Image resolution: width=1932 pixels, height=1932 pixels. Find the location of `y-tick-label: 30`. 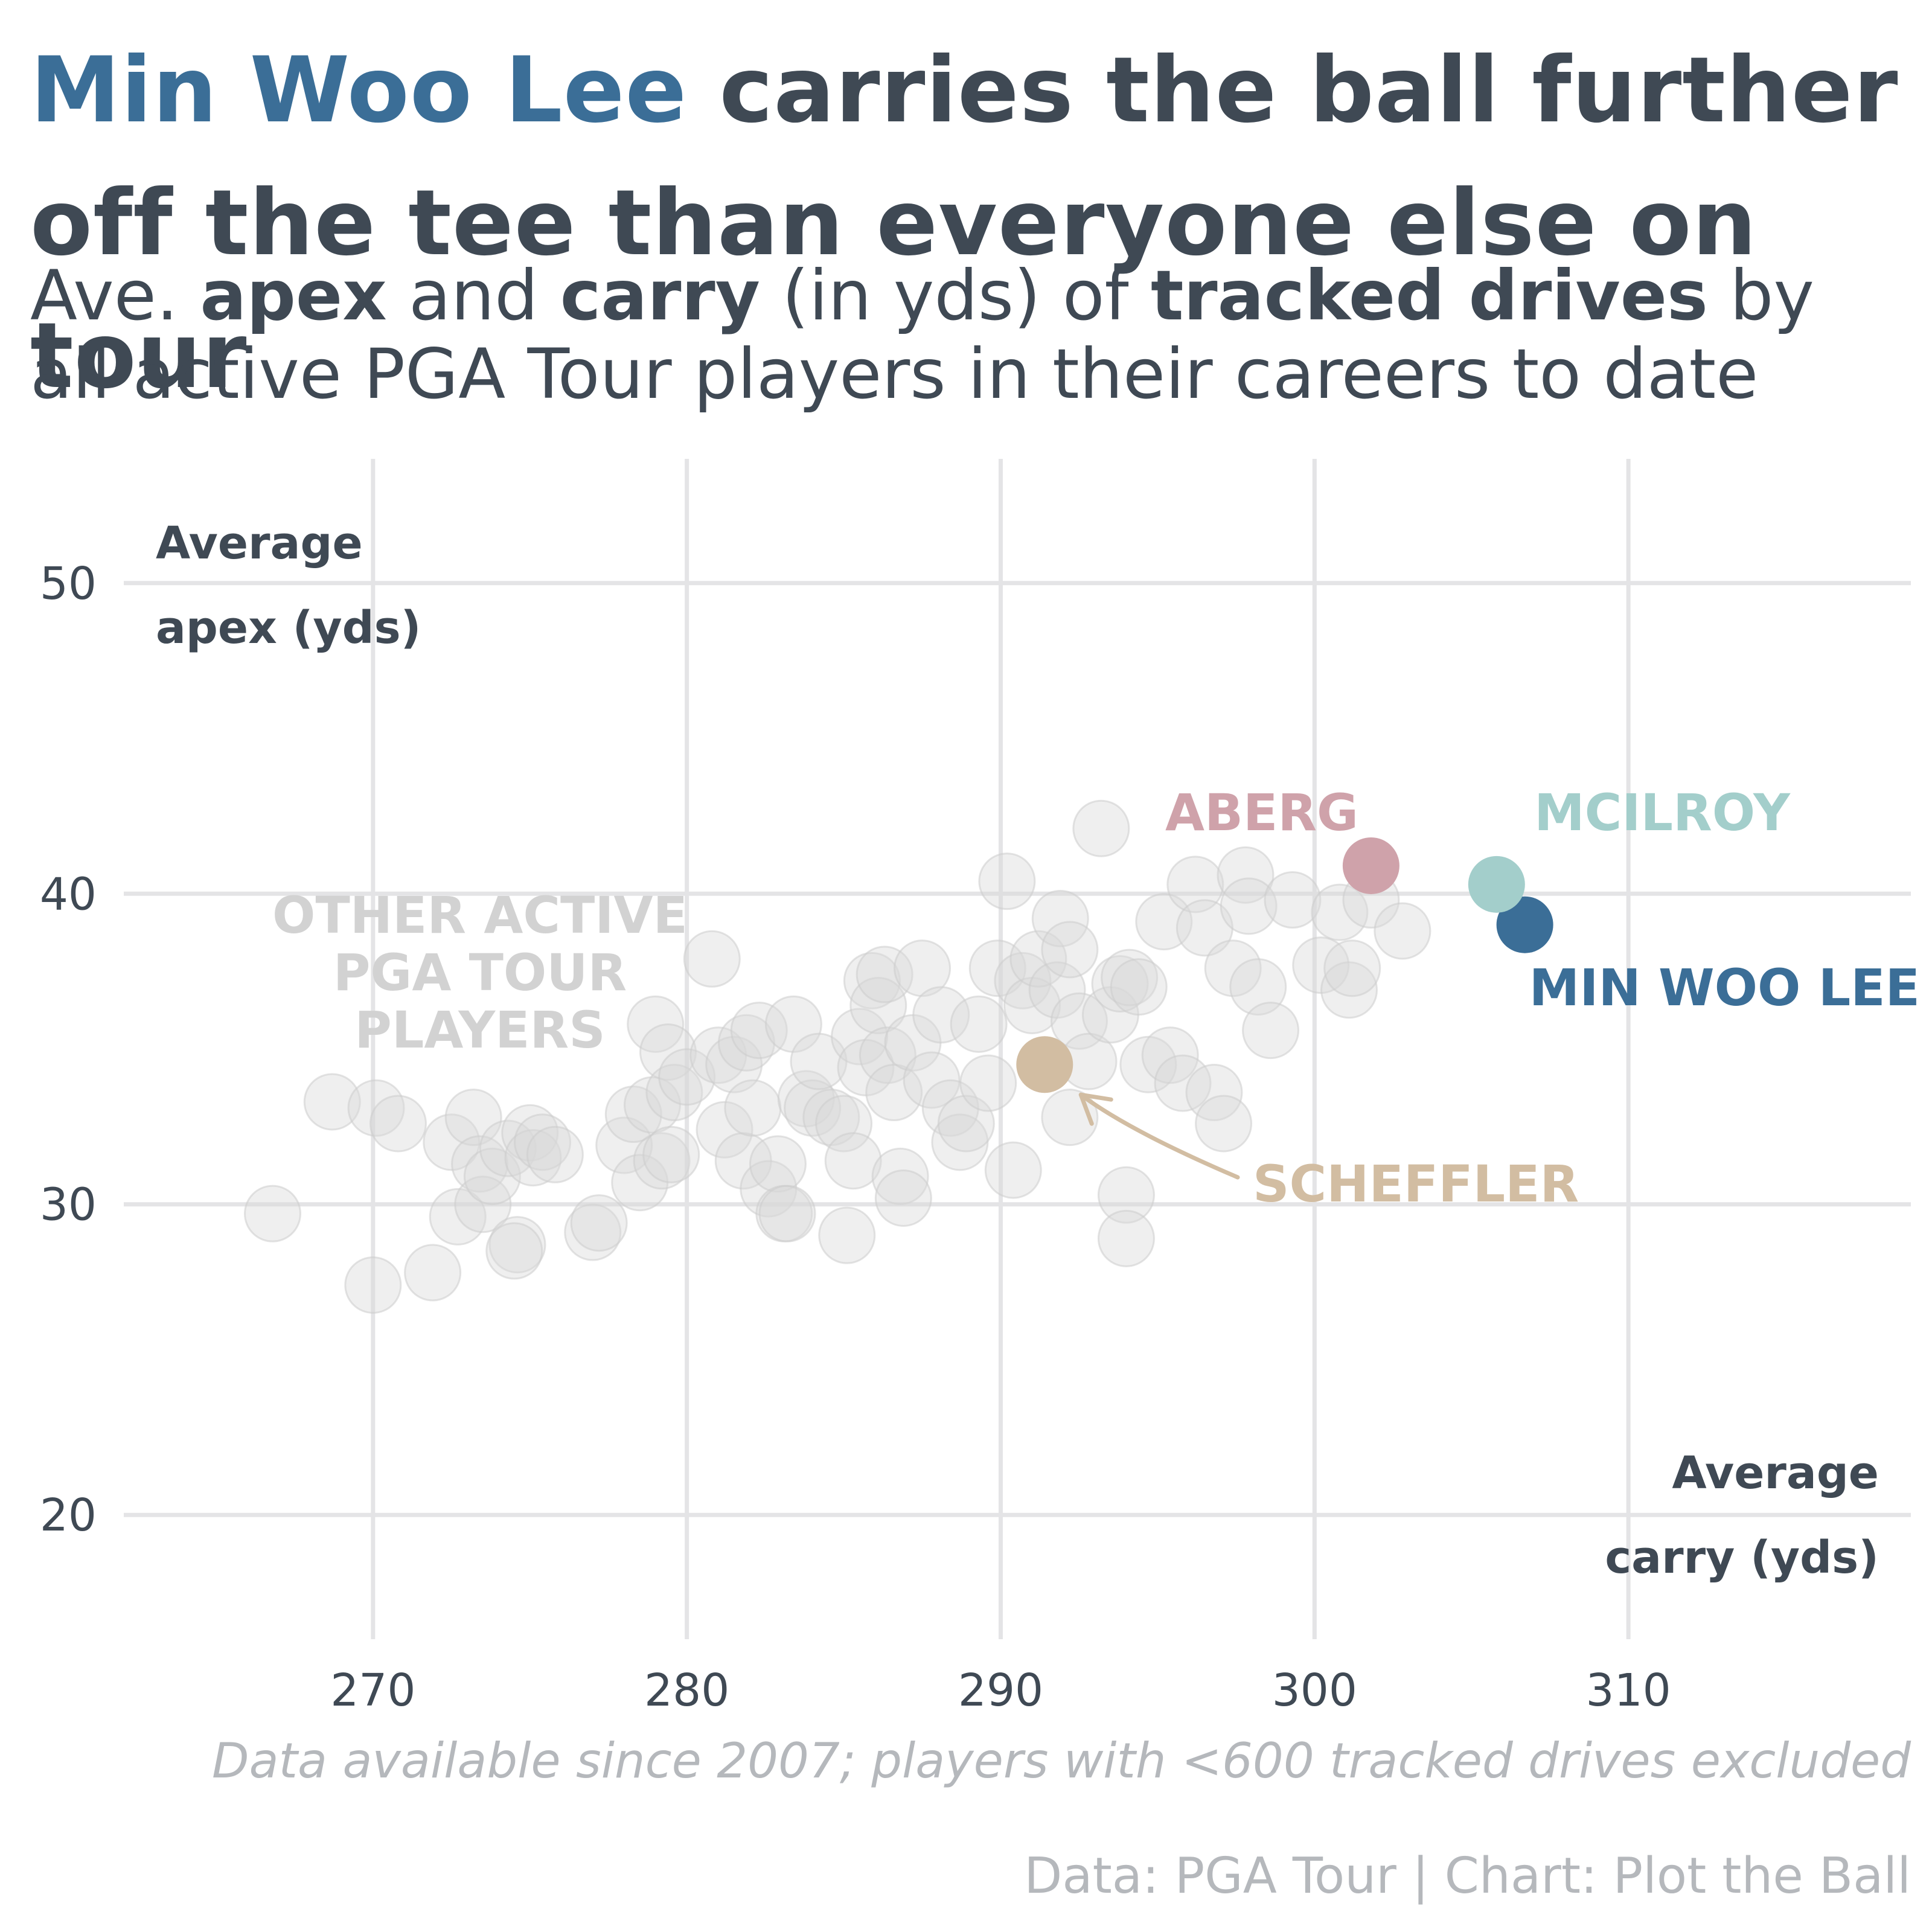

y-tick-label: 30 is located at coordinates (68, 1205).